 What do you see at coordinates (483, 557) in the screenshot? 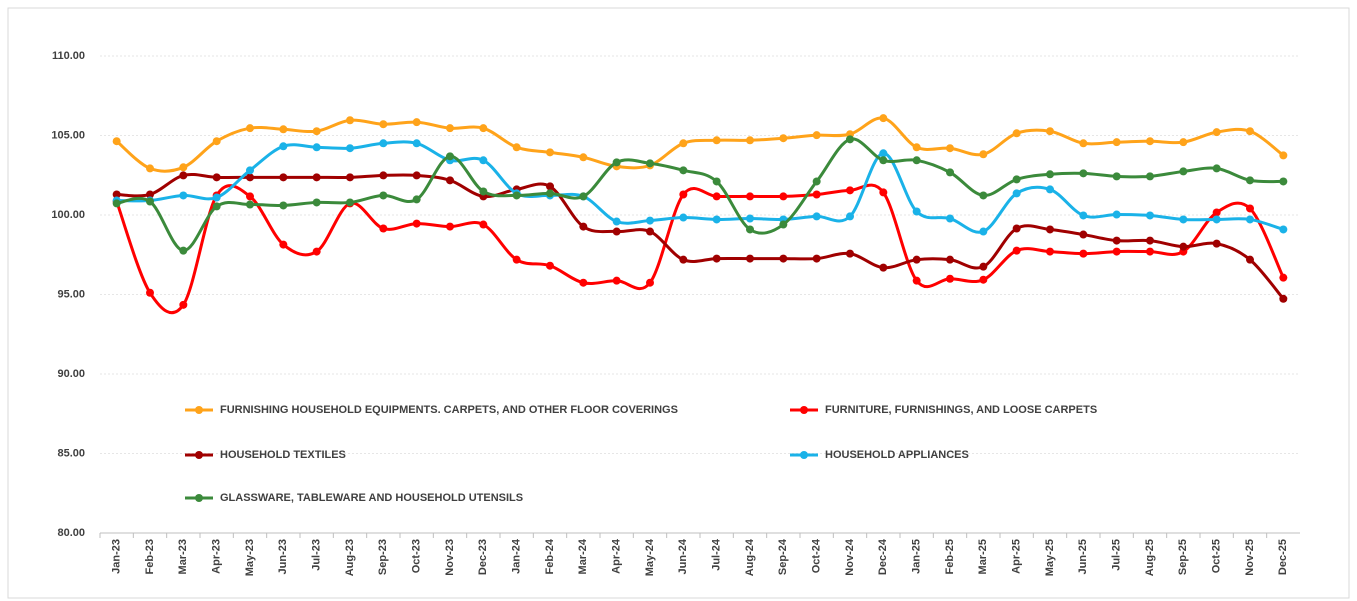
I see `x-tick-label: Dec-23` at bounding box center [483, 557].